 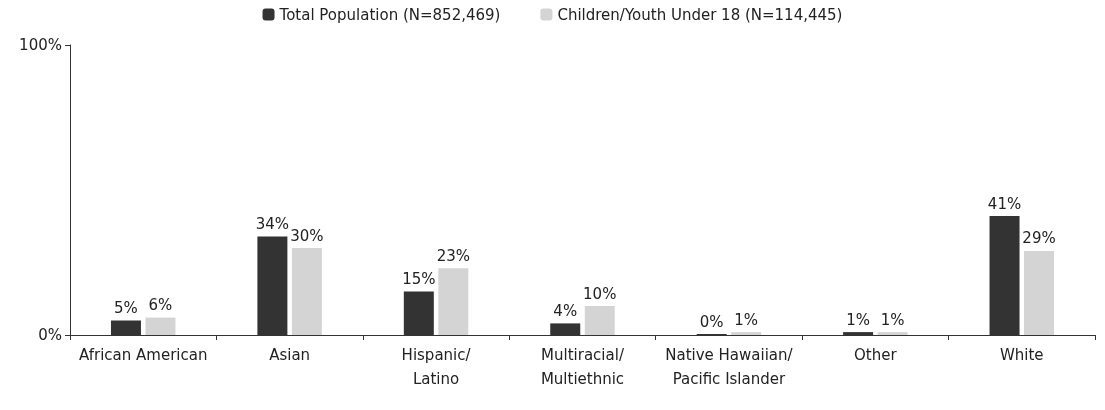 I want to click on data-label: 4%, so click(x=565, y=310).